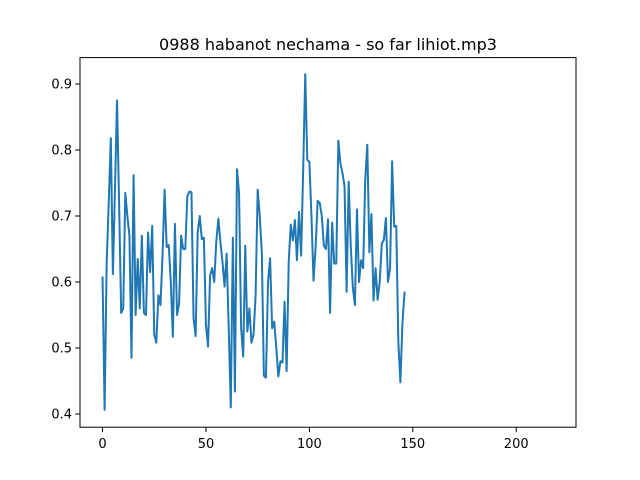 The height and width of the screenshot is (480, 640). Describe the element at coordinates (309, 444) in the screenshot. I see `x-tick-label: 100` at that location.